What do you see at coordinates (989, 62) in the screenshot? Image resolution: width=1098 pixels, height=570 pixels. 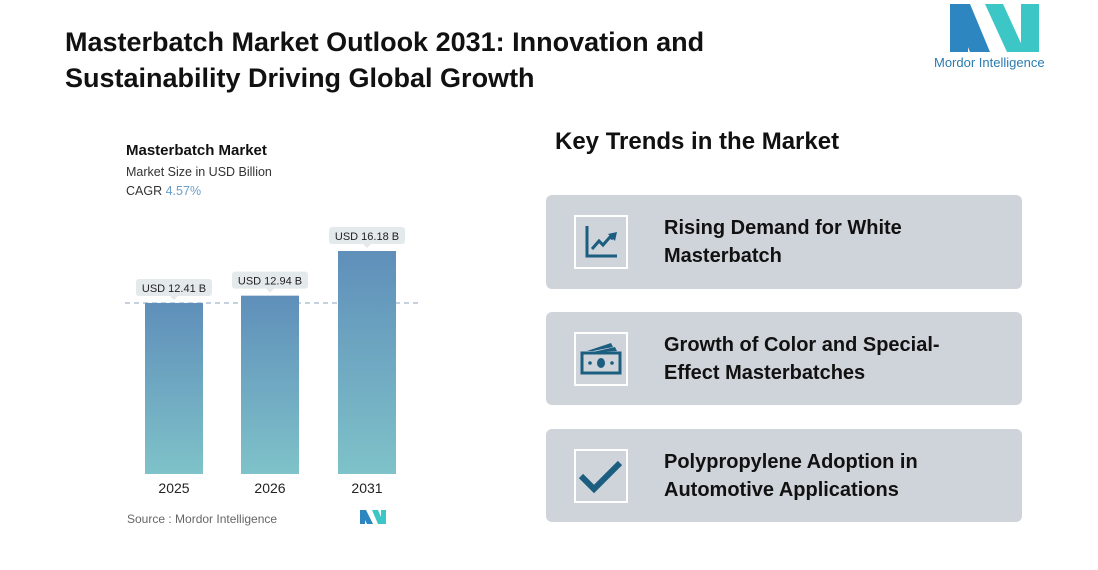 I see `logo-text: Mordor Intelligence` at bounding box center [989, 62].